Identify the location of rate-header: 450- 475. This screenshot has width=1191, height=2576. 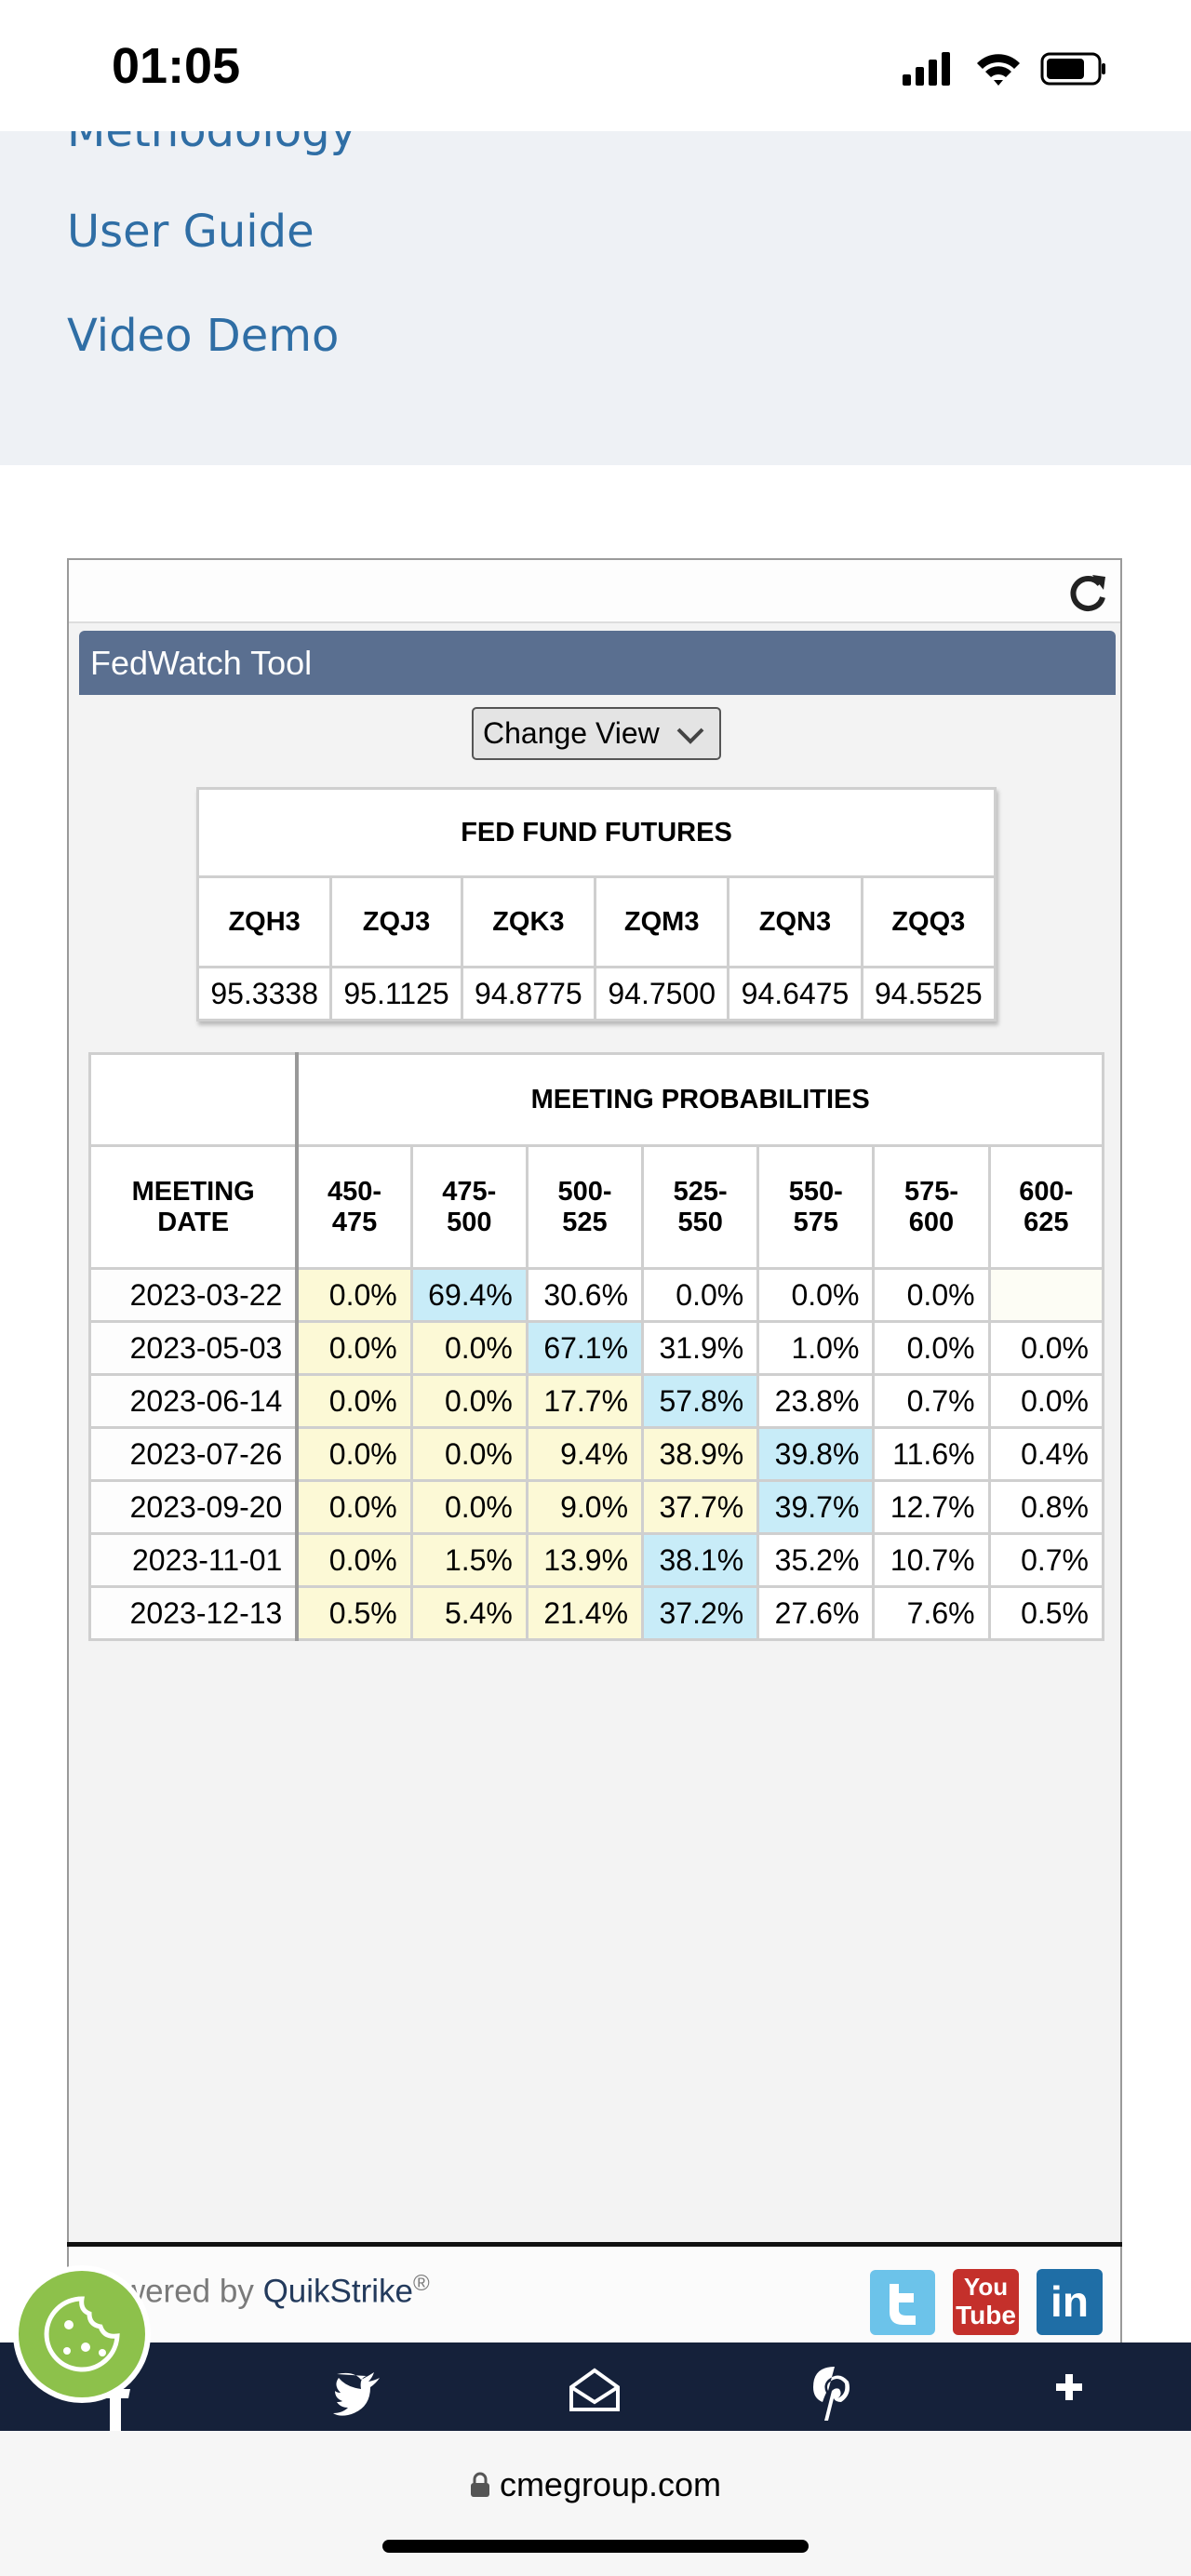
(354, 1207).